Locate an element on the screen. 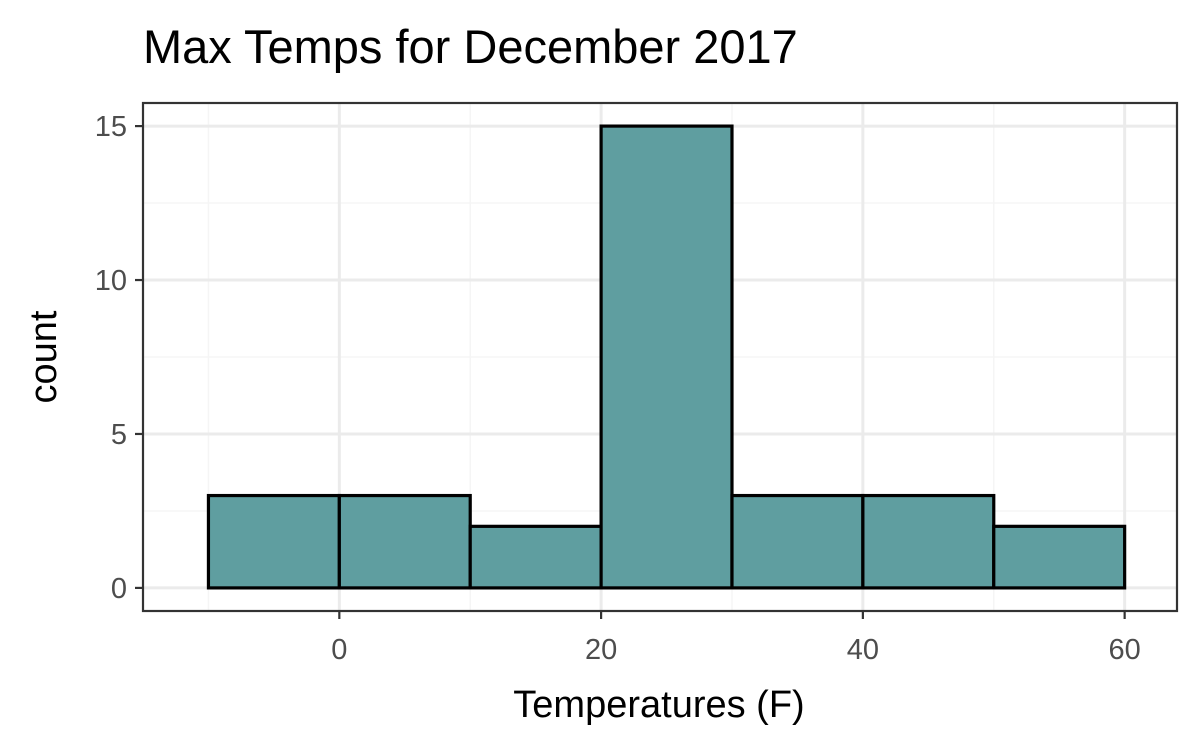 This screenshot has width=1200, height=750. y-axis-title: count is located at coordinates (44, 356).